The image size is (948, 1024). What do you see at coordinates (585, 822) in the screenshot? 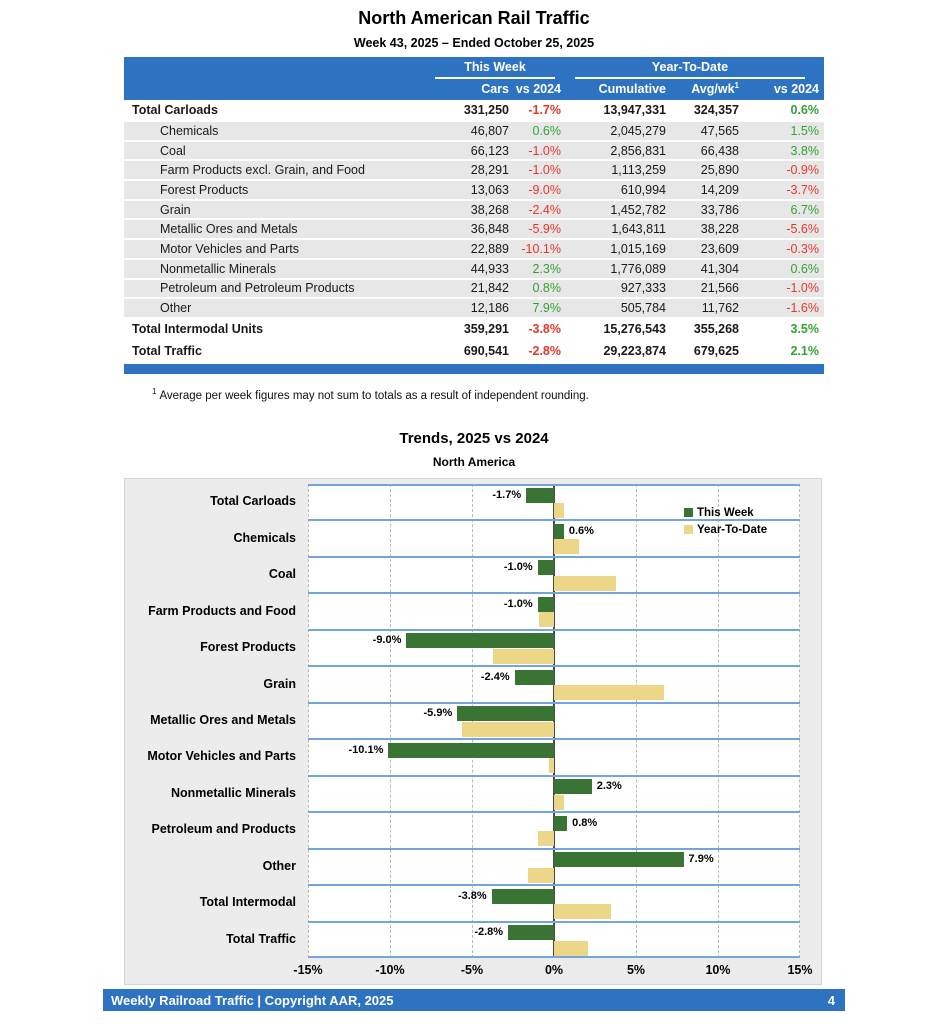
I see `bar-value-label: 0.8%` at bounding box center [585, 822].